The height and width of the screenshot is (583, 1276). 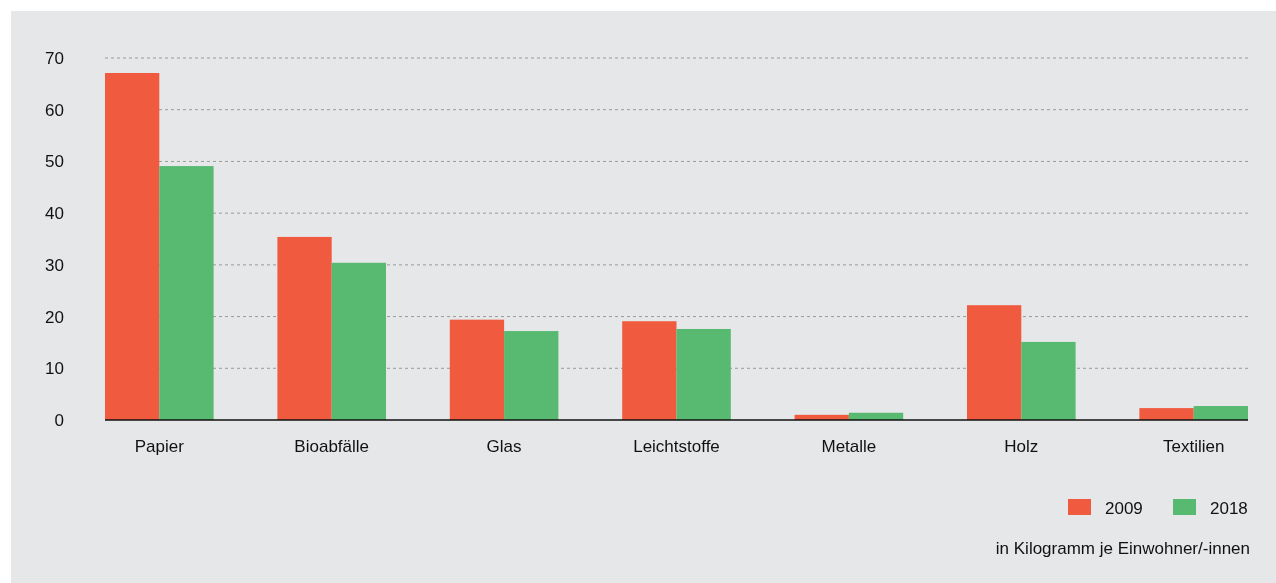 What do you see at coordinates (159, 446) in the screenshot?
I see `x-tick-label: Papier` at bounding box center [159, 446].